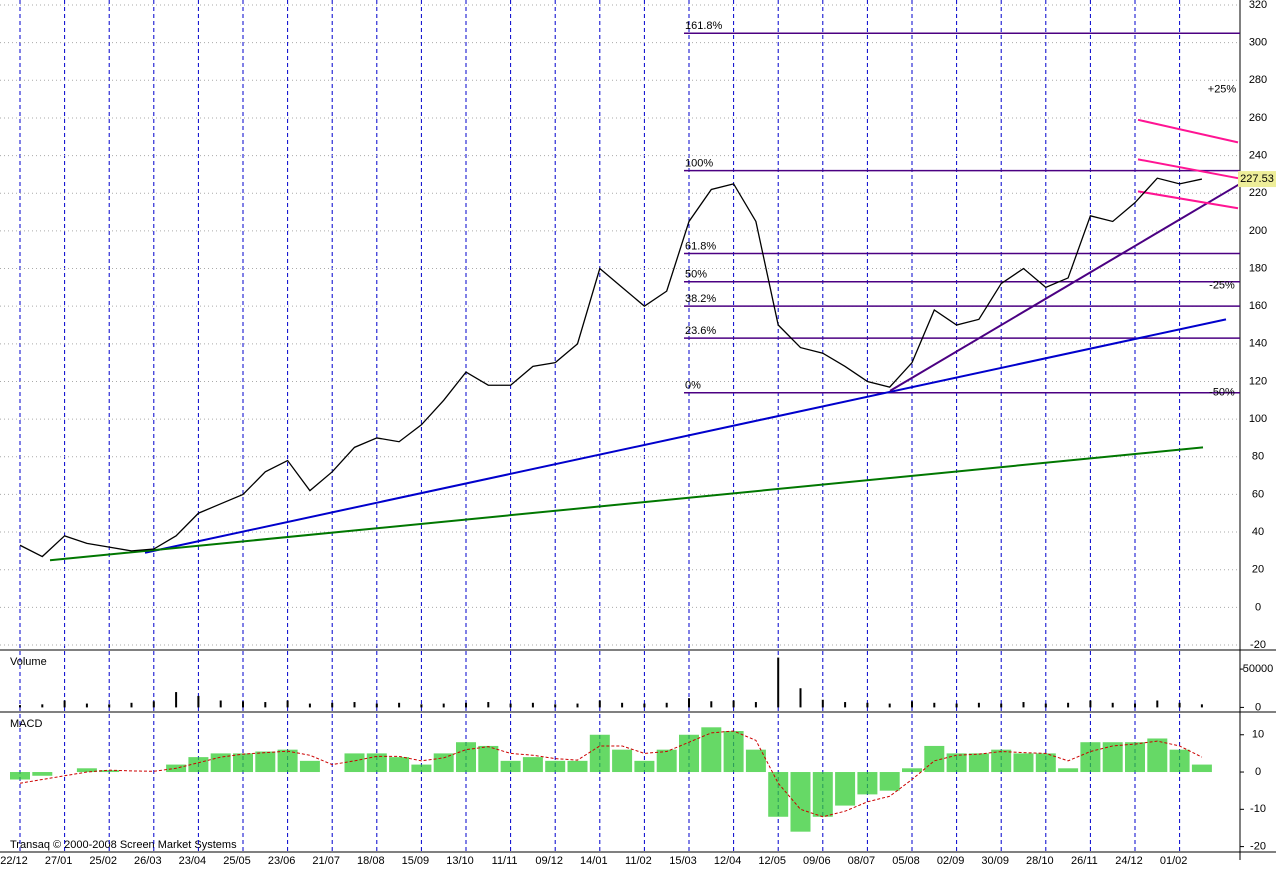 The height and width of the screenshot is (869, 1276). I want to click on fib-label: 100%, so click(699, 164).